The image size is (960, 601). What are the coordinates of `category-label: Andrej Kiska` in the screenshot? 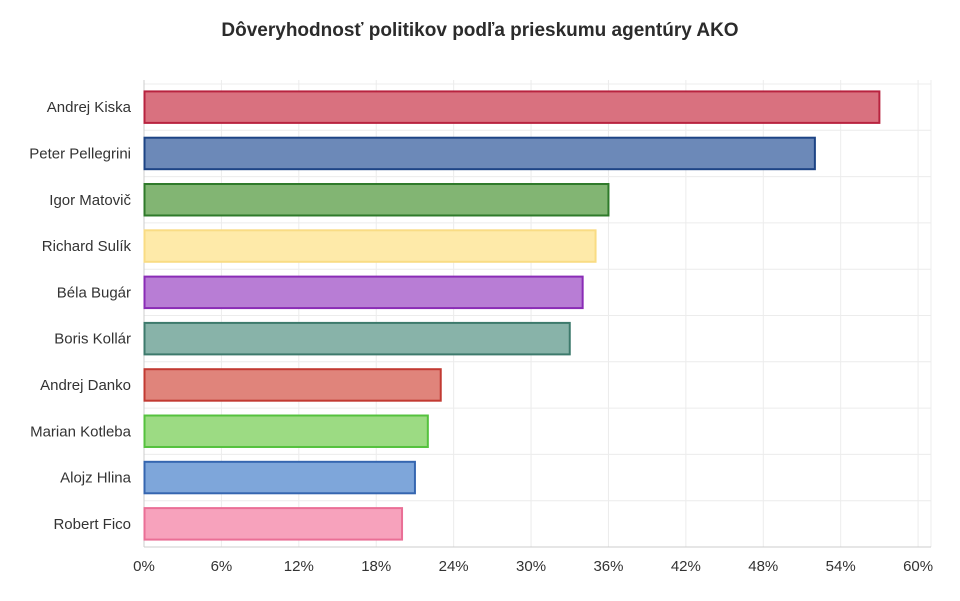 It's located at (89, 107).